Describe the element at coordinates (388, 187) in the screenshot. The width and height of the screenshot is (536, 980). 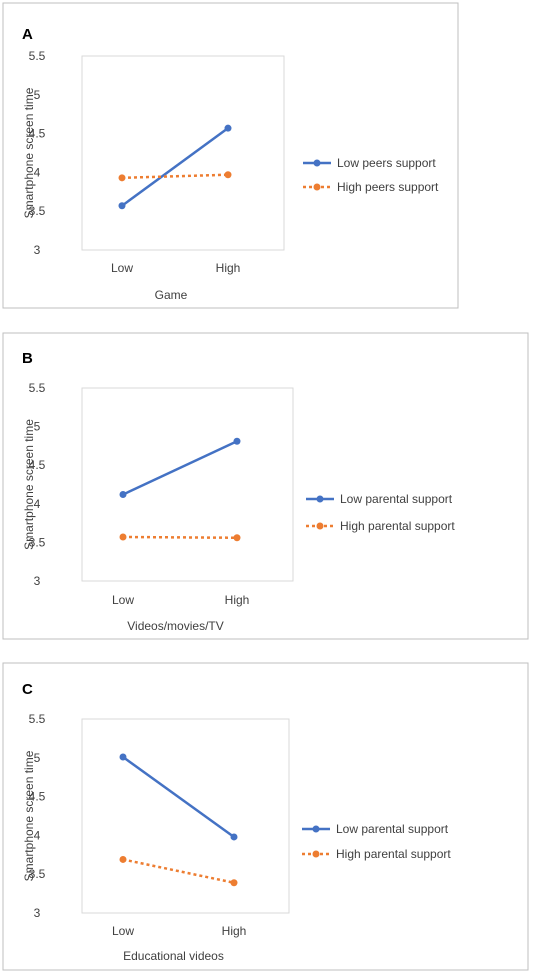
I see `legend-label: High peers support` at that location.